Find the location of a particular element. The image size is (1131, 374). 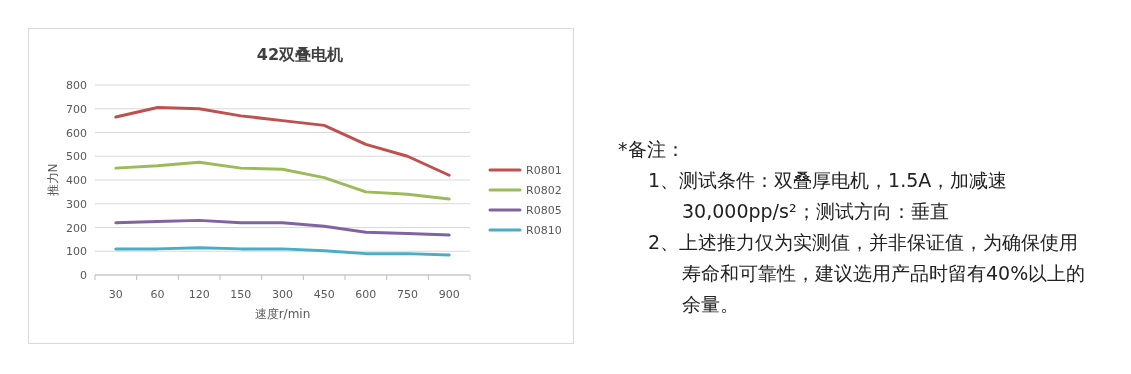

legend-label: R0810 is located at coordinates (544, 230).